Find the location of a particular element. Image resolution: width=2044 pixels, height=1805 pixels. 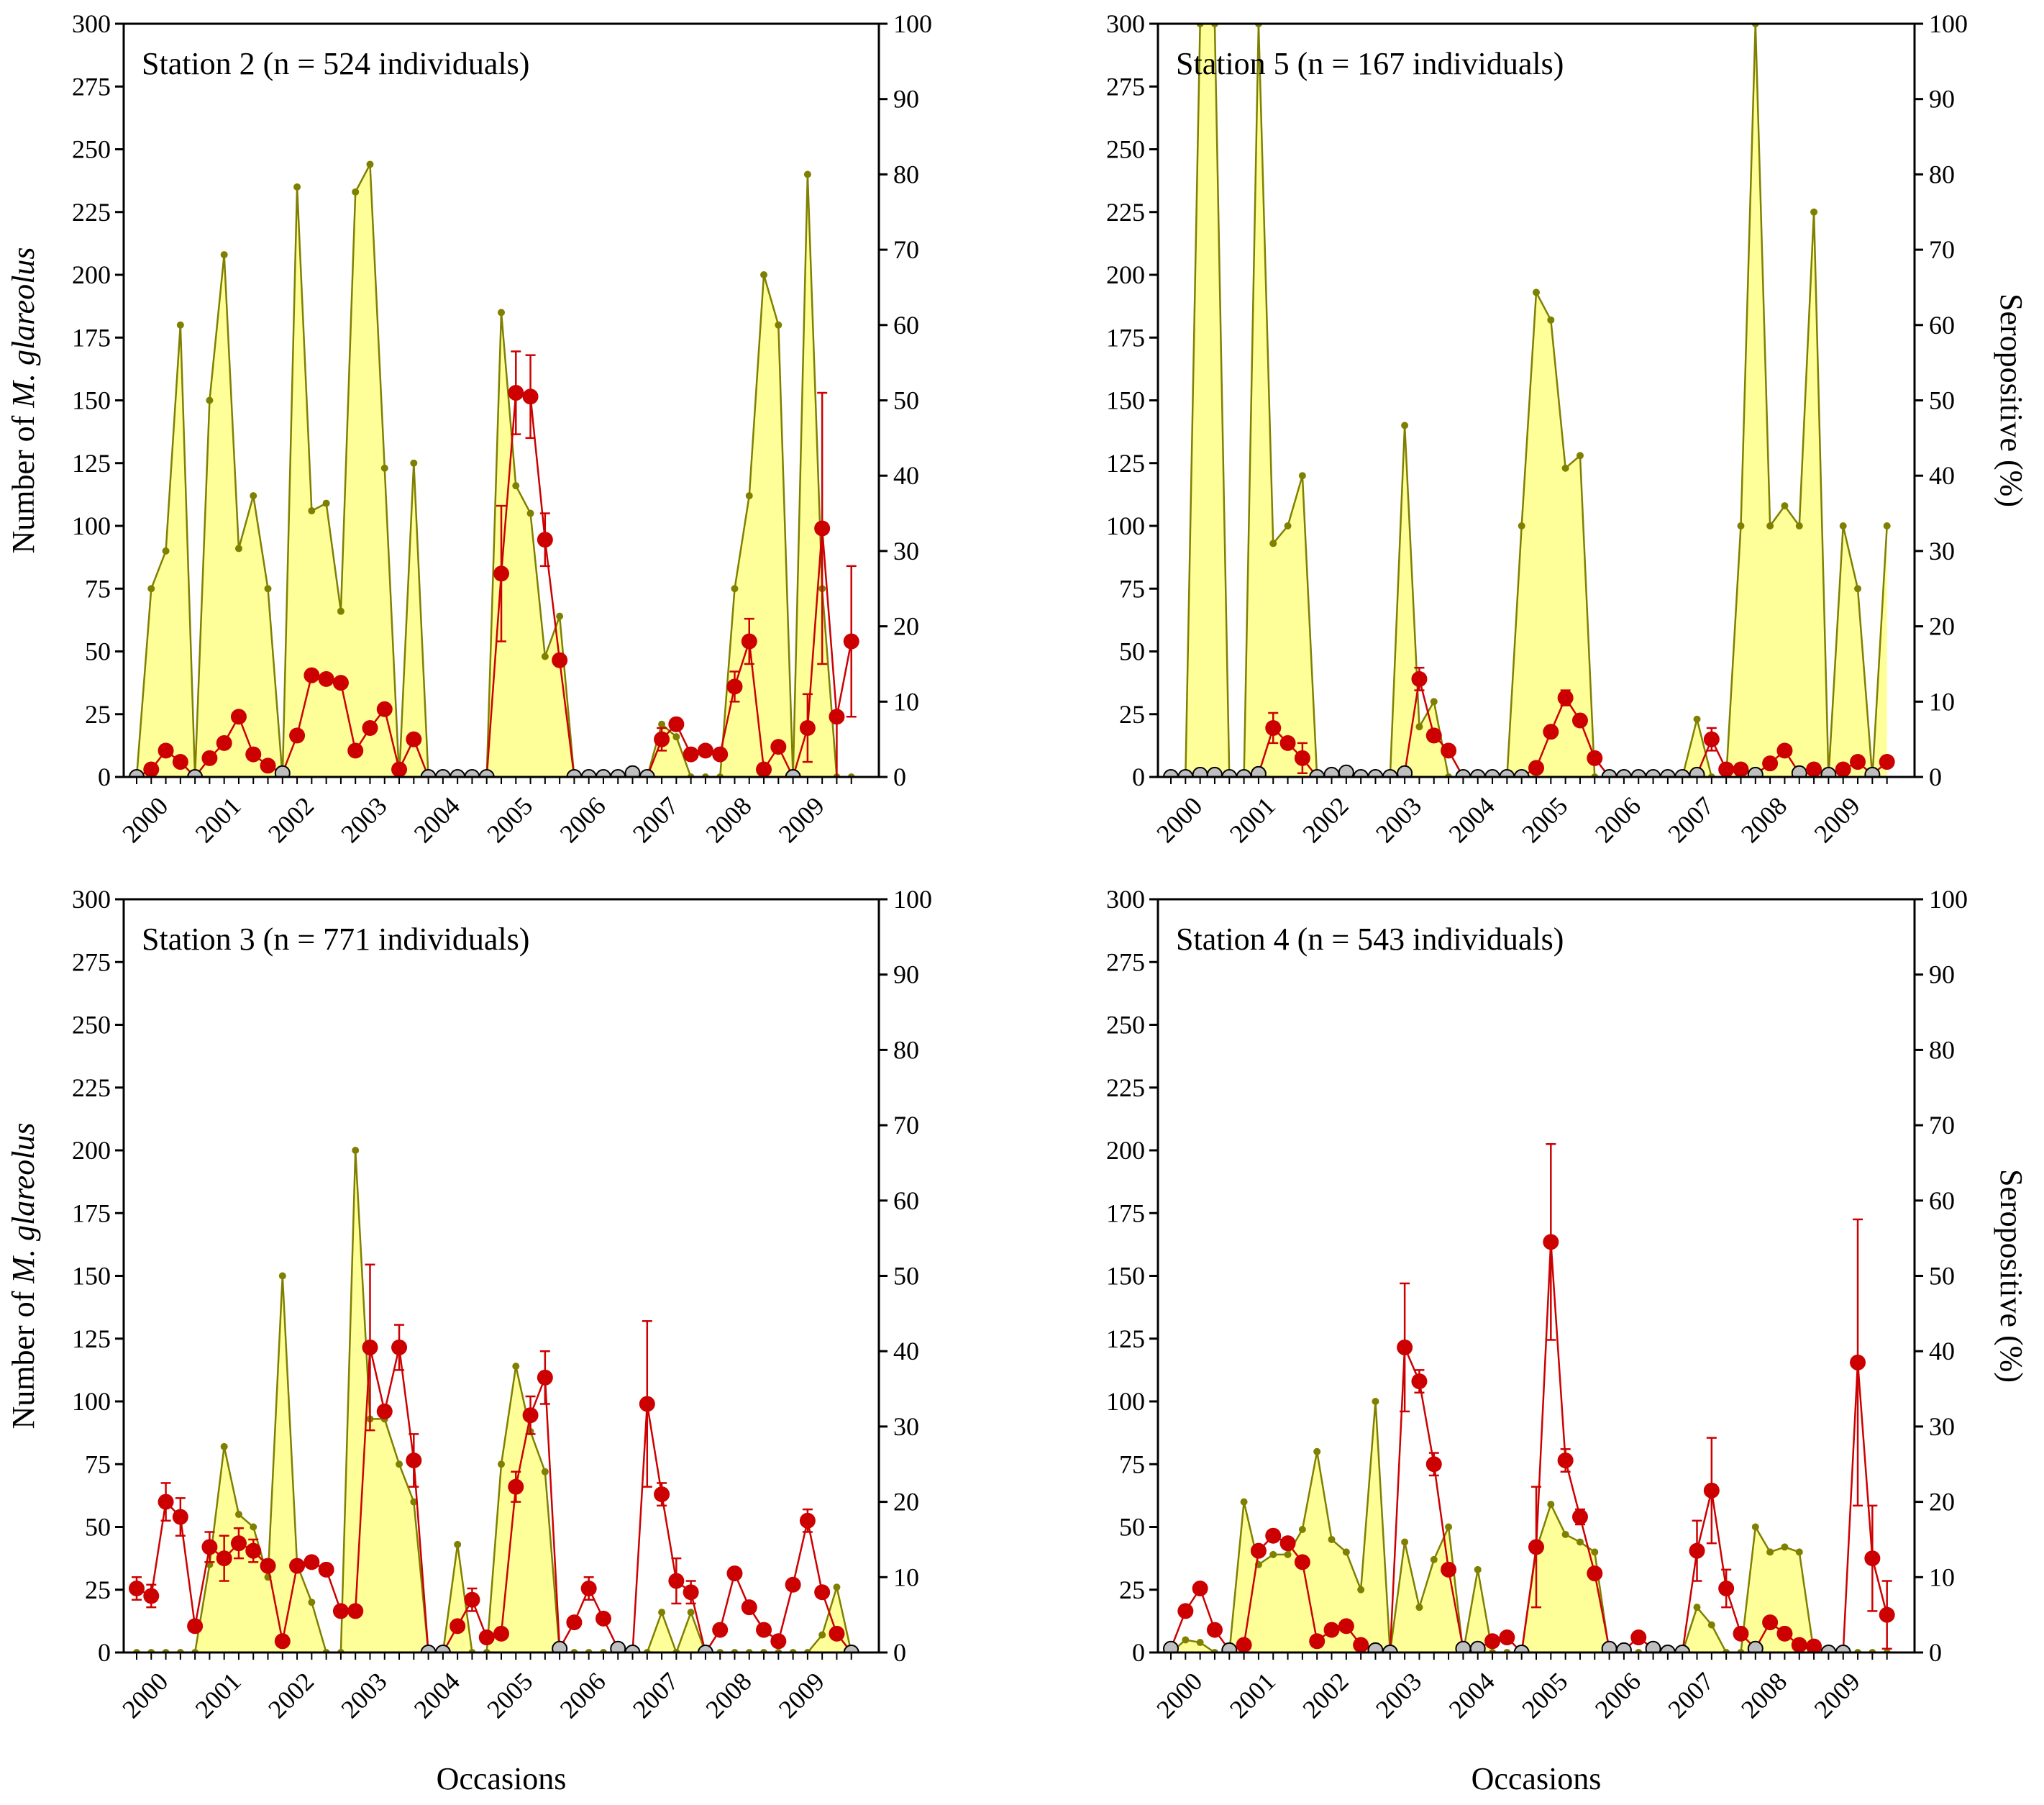

x-year-label: 2005 is located at coordinates (509, 1695).